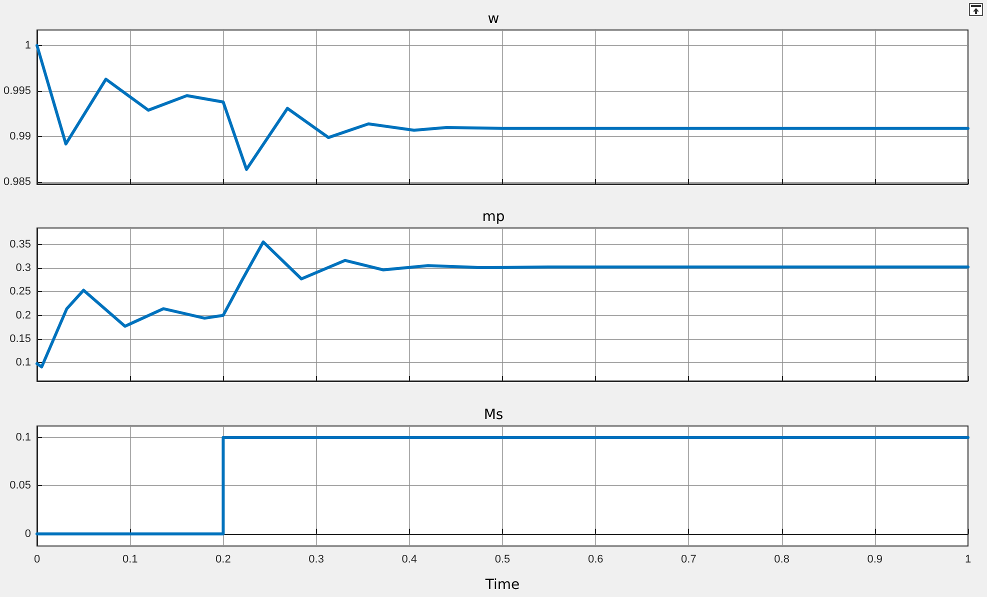  What do you see at coordinates (27, 534) in the screenshot?
I see `y-tick-label: 0` at bounding box center [27, 534].